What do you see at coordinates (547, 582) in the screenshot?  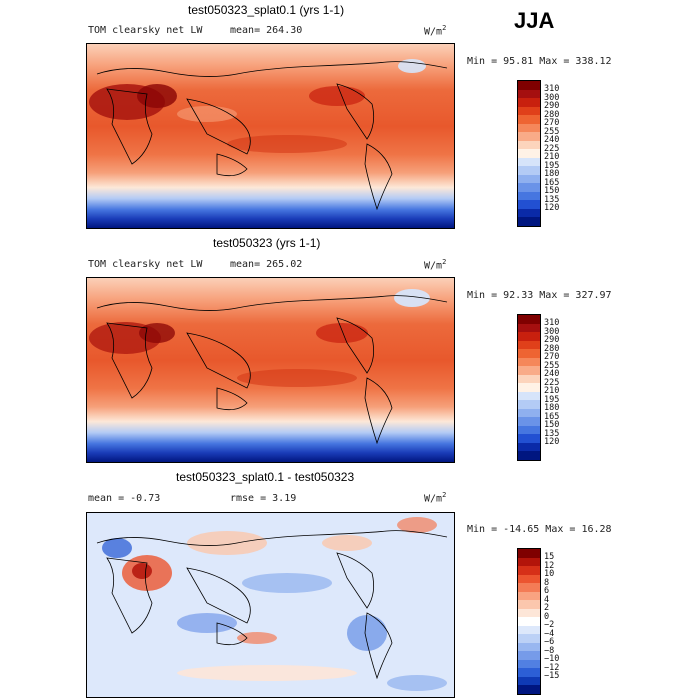 I see `colorbar-tick-label: 8` at bounding box center [547, 582].